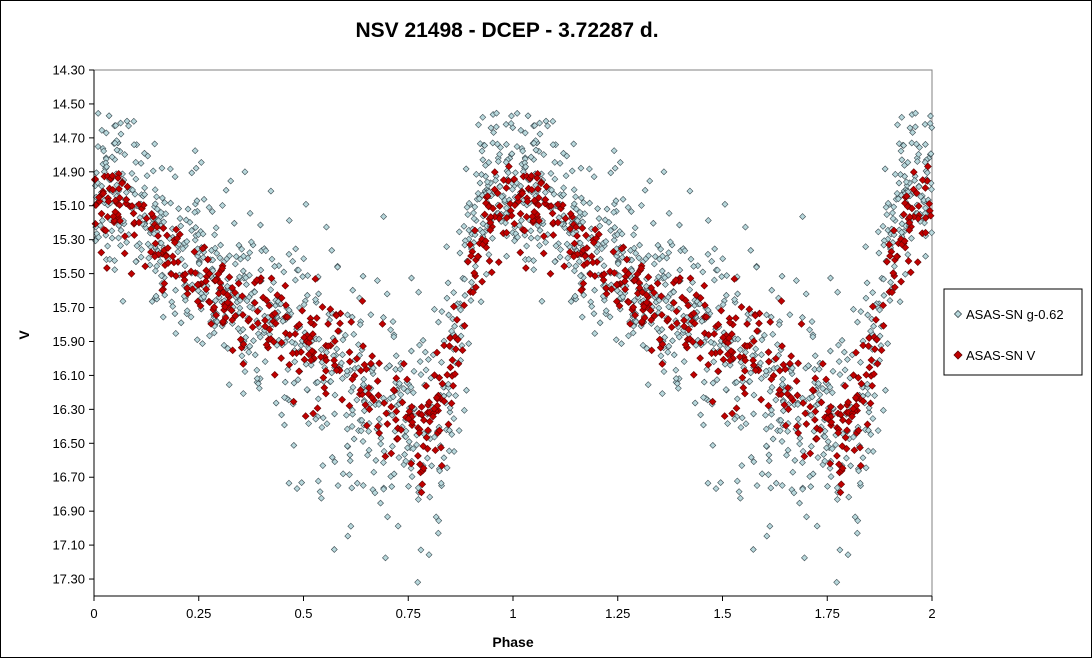 This screenshot has height=658, width=1092. What do you see at coordinates (68, 511) in the screenshot?
I see `y-tick-label: 16.90` at bounding box center [68, 511].